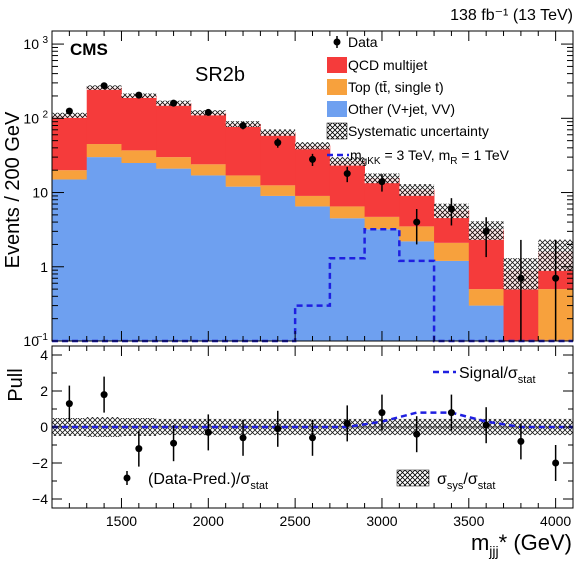 This screenshot has height=561, width=580. Describe the element at coordinates (466, 481) in the screenshot. I see `pull-legend-sys-label: σsys/σstat` at that location.